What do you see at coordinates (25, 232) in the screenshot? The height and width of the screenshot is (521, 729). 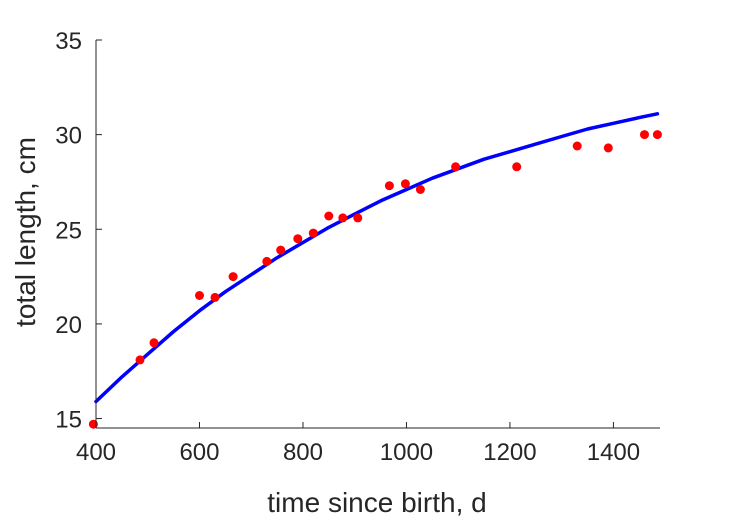 I see `y-axis-title: total length, cm` at bounding box center [25, 232].